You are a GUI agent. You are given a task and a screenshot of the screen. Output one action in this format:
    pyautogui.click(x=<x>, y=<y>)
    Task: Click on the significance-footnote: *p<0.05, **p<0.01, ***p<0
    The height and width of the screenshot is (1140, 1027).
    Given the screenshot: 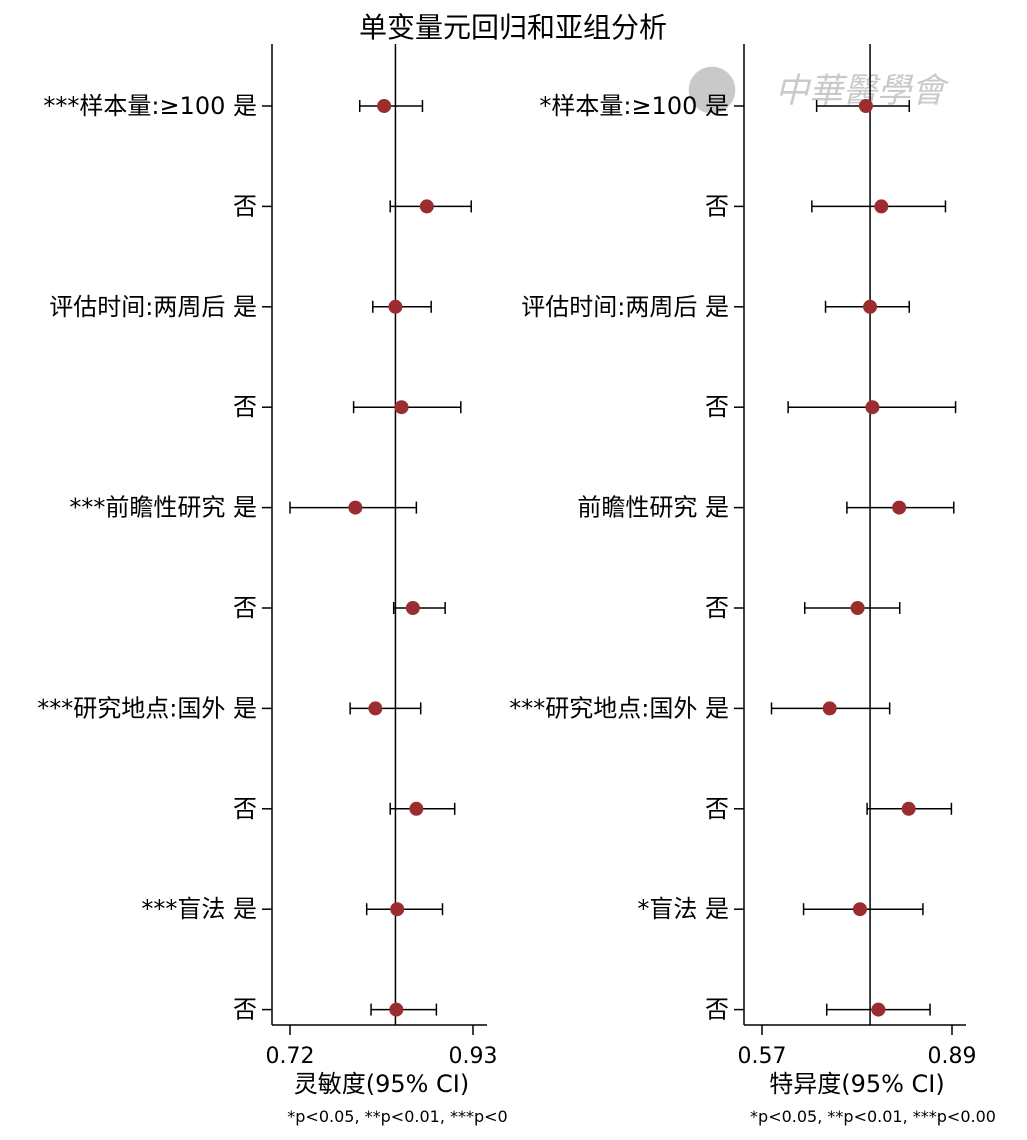 What is the action you would take?
    pyautogui.click(x=397, y=1116)
    